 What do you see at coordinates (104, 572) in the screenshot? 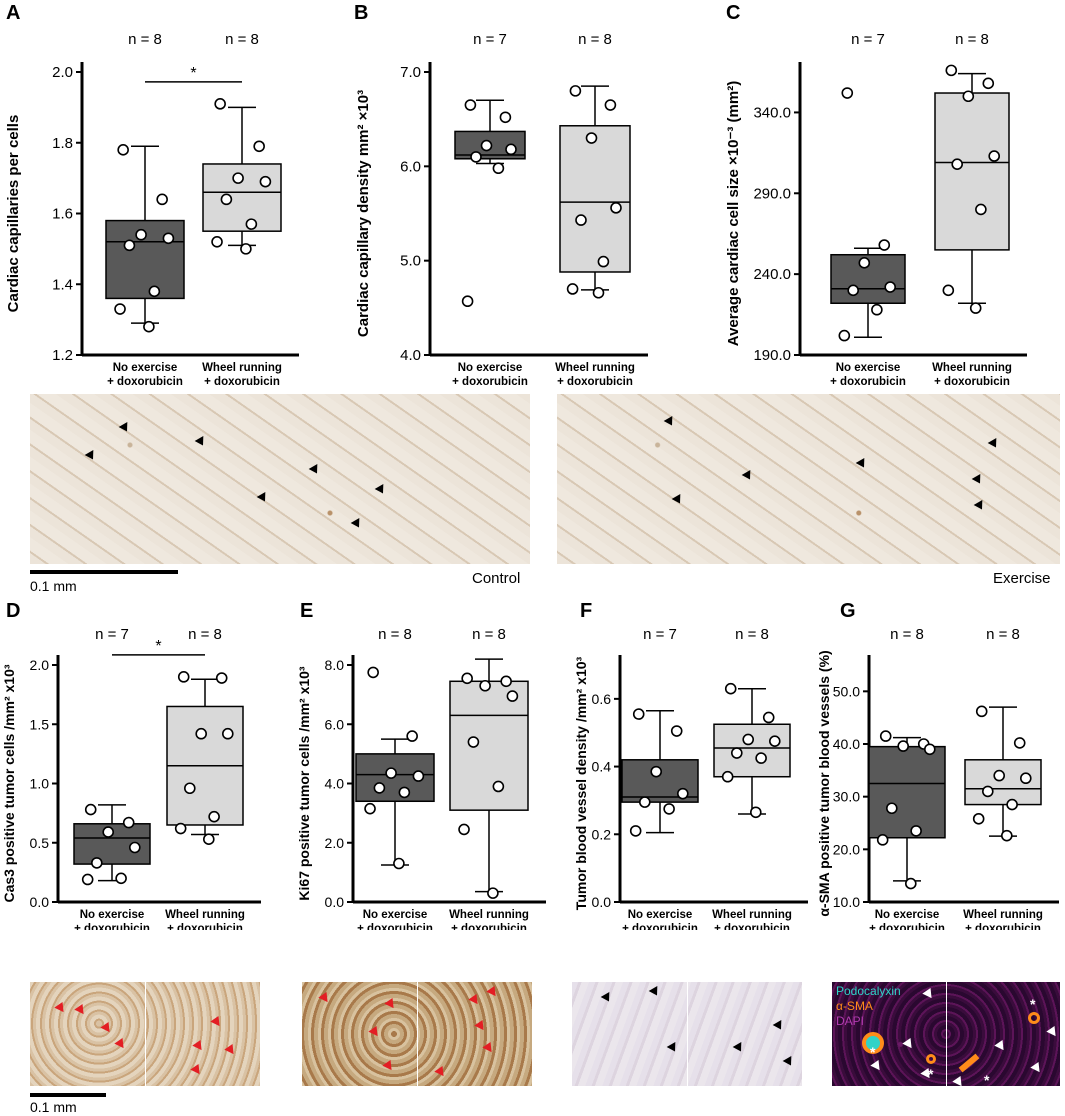
I see `scale-bar-top` at bounding box center [104, 572].